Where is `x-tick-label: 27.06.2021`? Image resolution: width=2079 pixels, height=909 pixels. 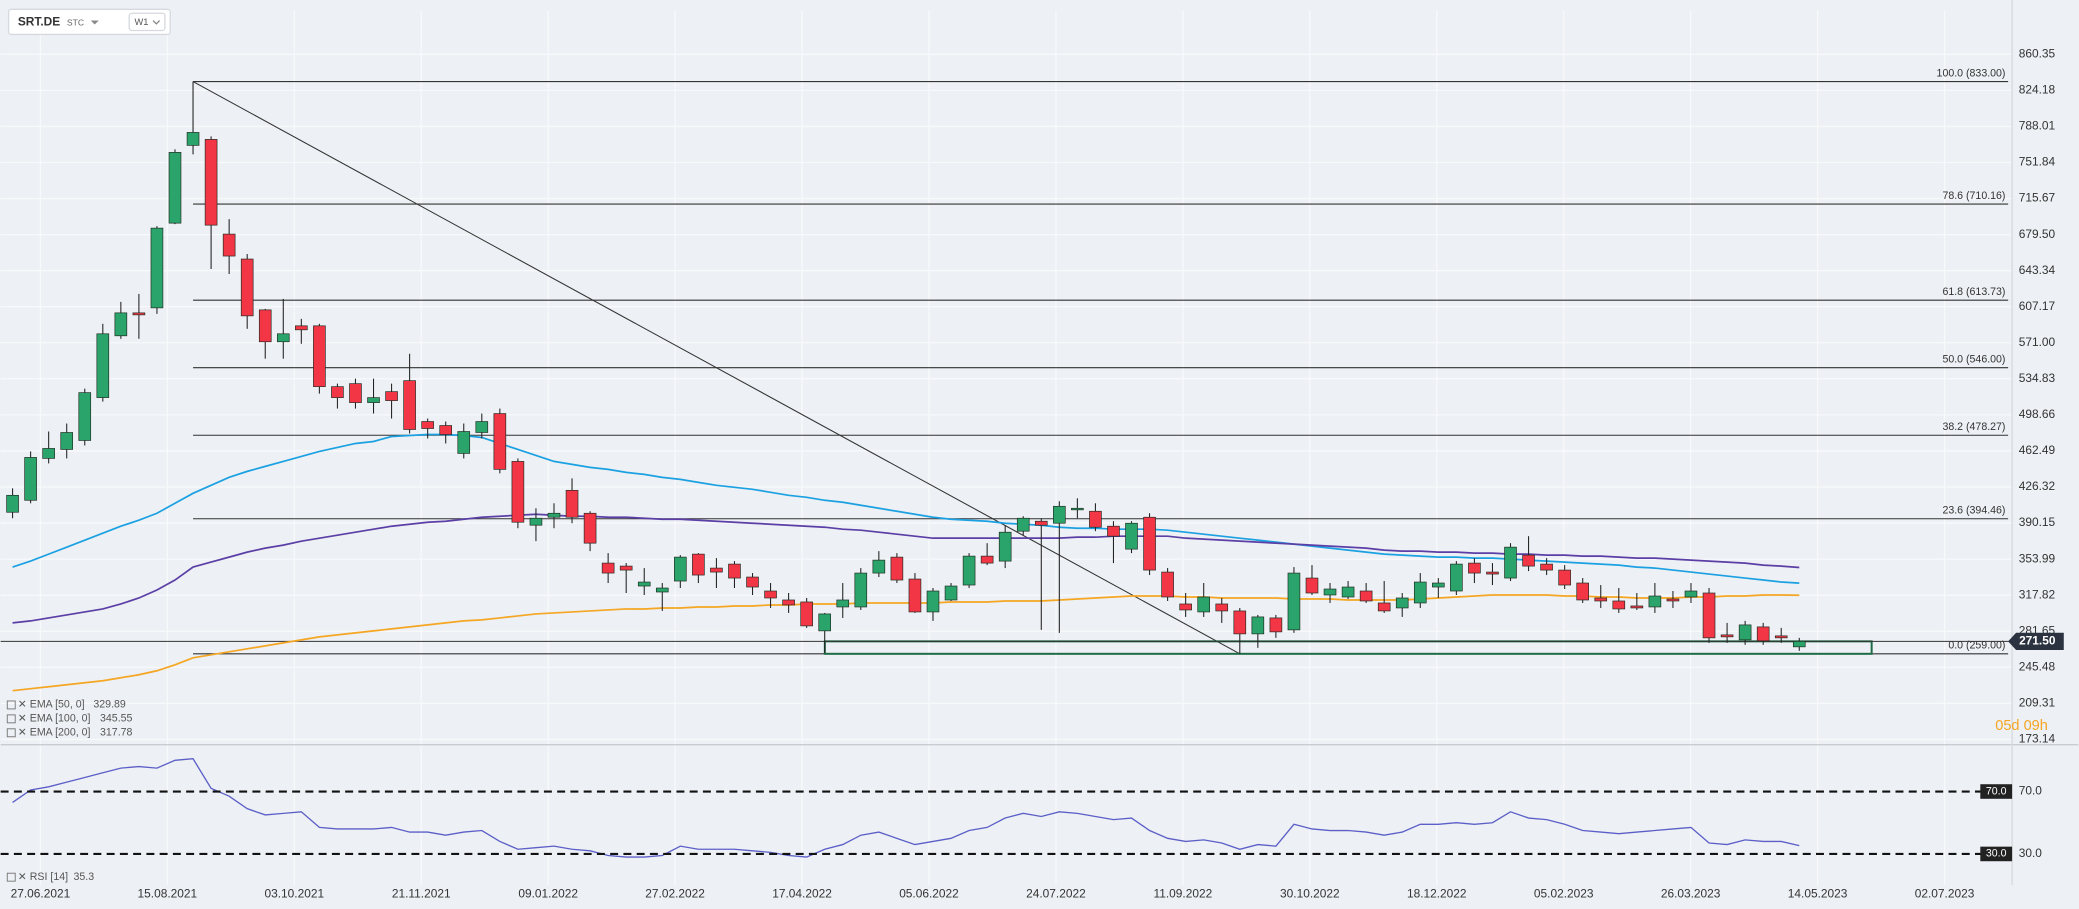
x-tick-label: 27.06.2021 is located at coordinates (41, 894).